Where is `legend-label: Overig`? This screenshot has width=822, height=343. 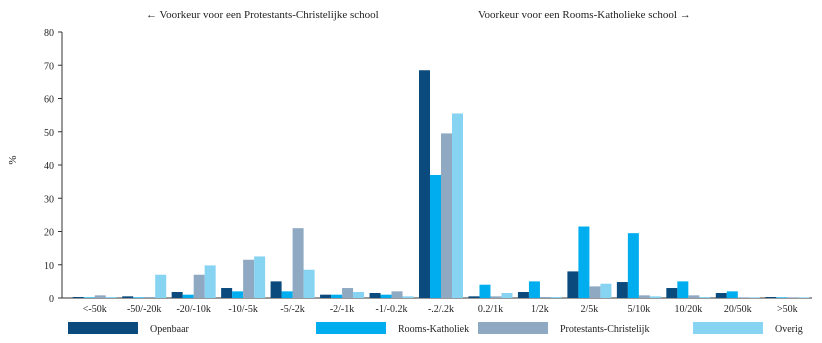
legend-label: Overig is located at coordinates (789, 329).